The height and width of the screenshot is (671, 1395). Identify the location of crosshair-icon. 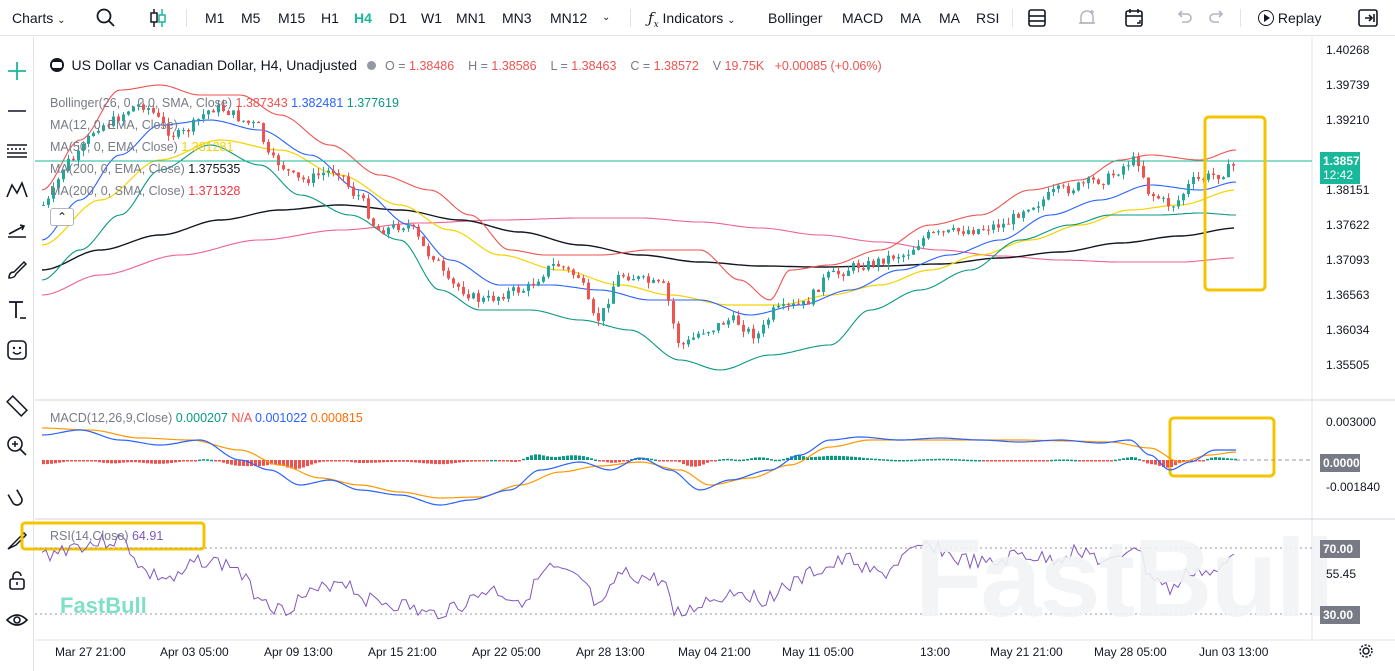
(17, 71).